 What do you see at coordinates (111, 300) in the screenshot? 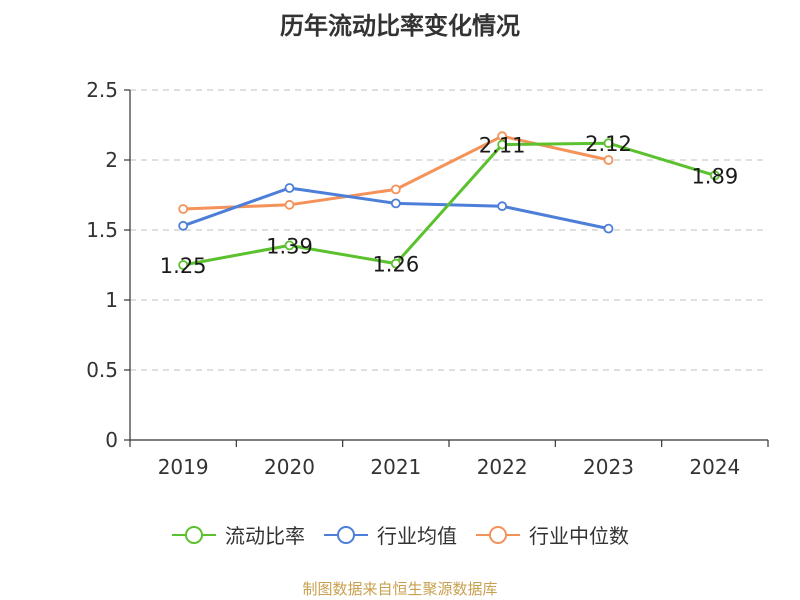
I see `y-tick-label: 1` at bounding box center [111, 300].